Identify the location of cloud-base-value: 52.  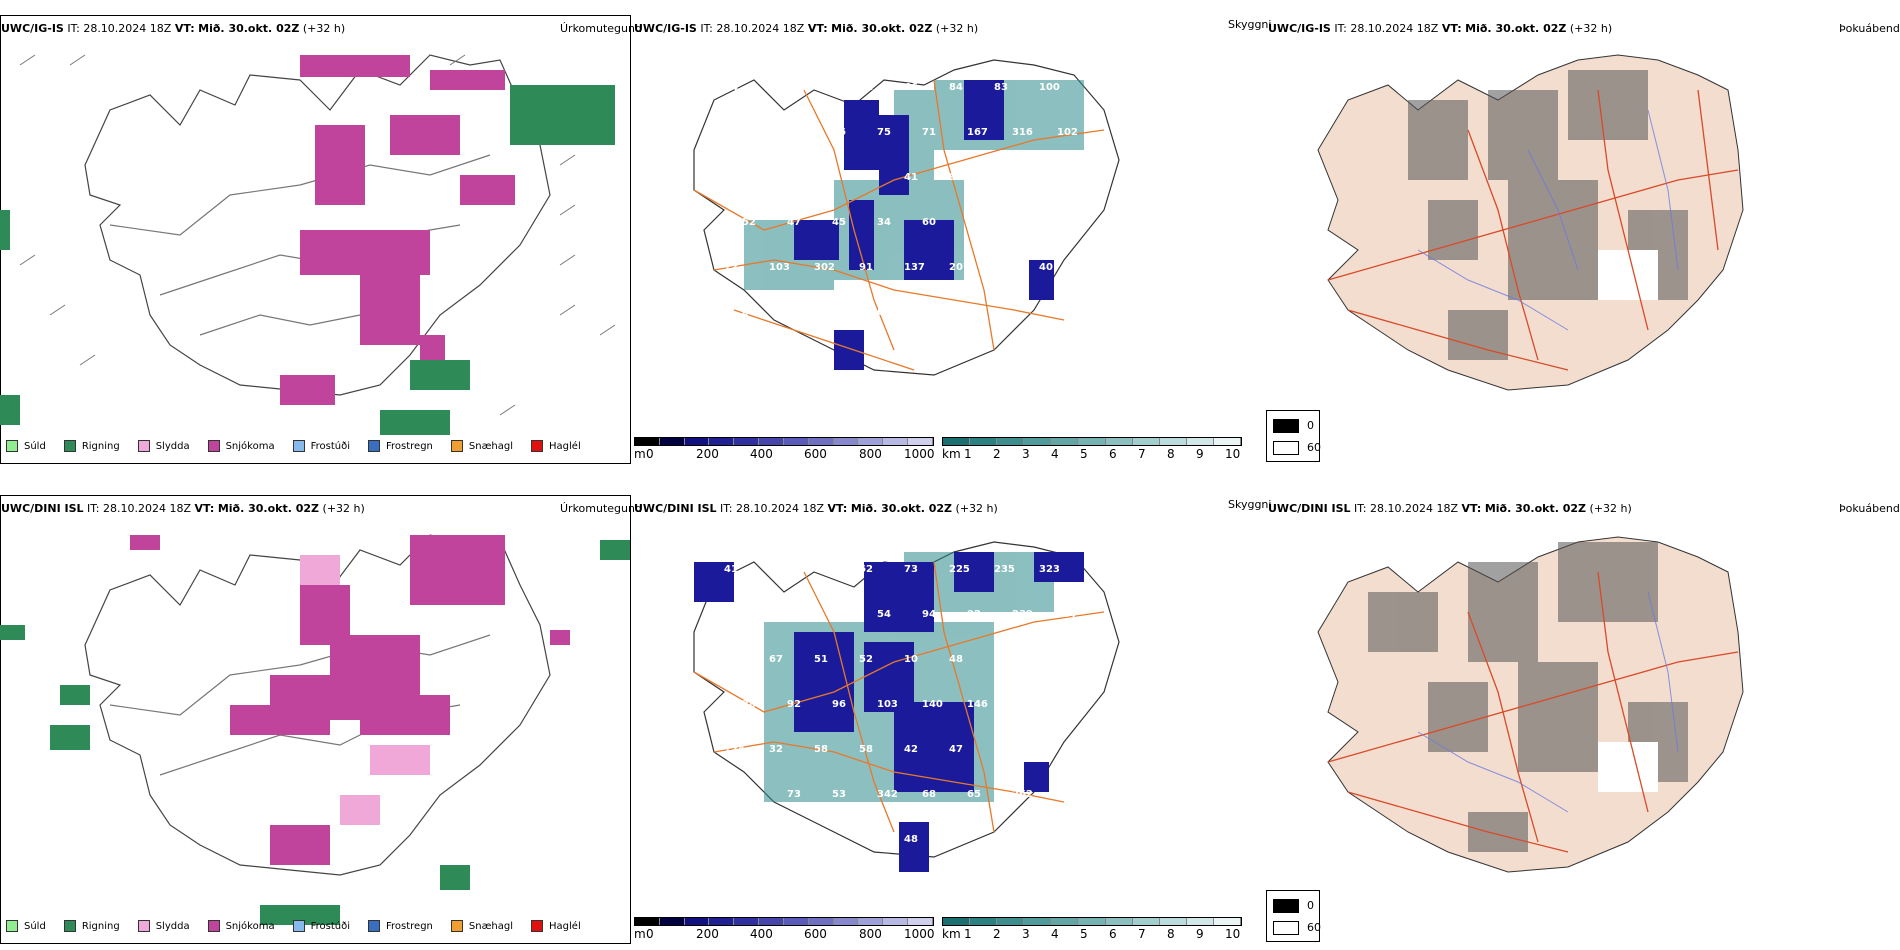
(866, 659).